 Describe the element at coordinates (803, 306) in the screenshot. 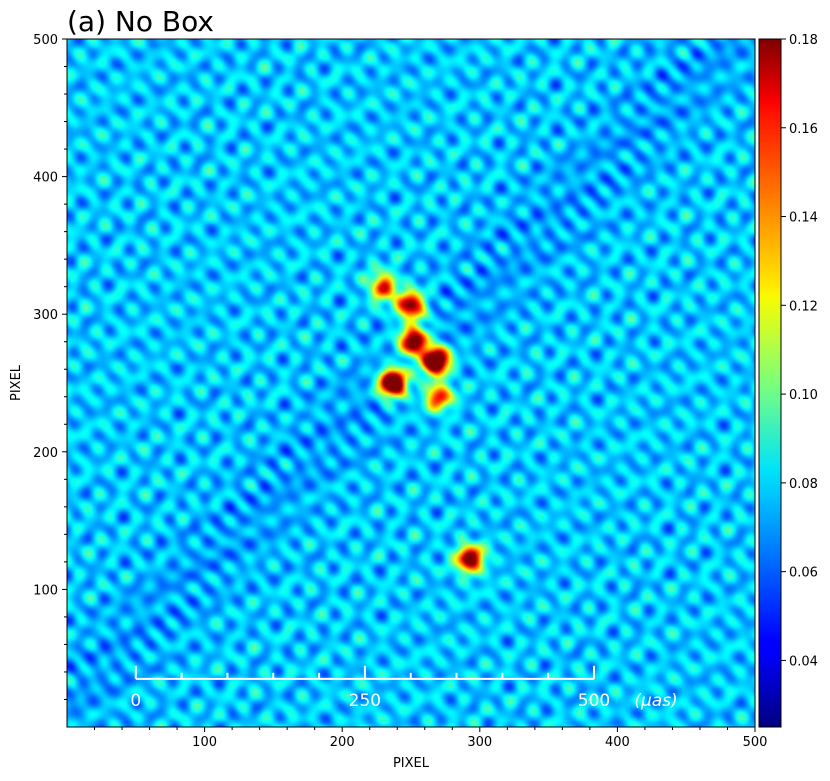

I see `colorbar-tick-label: 0.12` at that location.